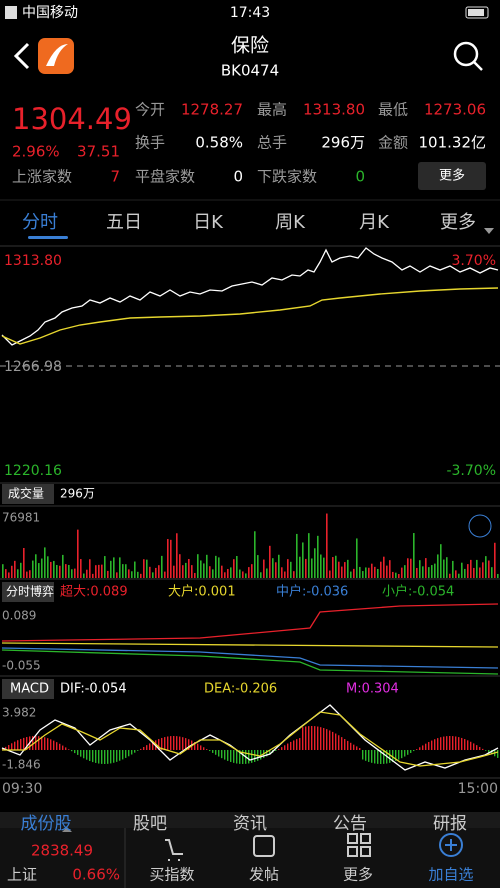  I want to click on more-button-label: 更多, so click(452, 176).